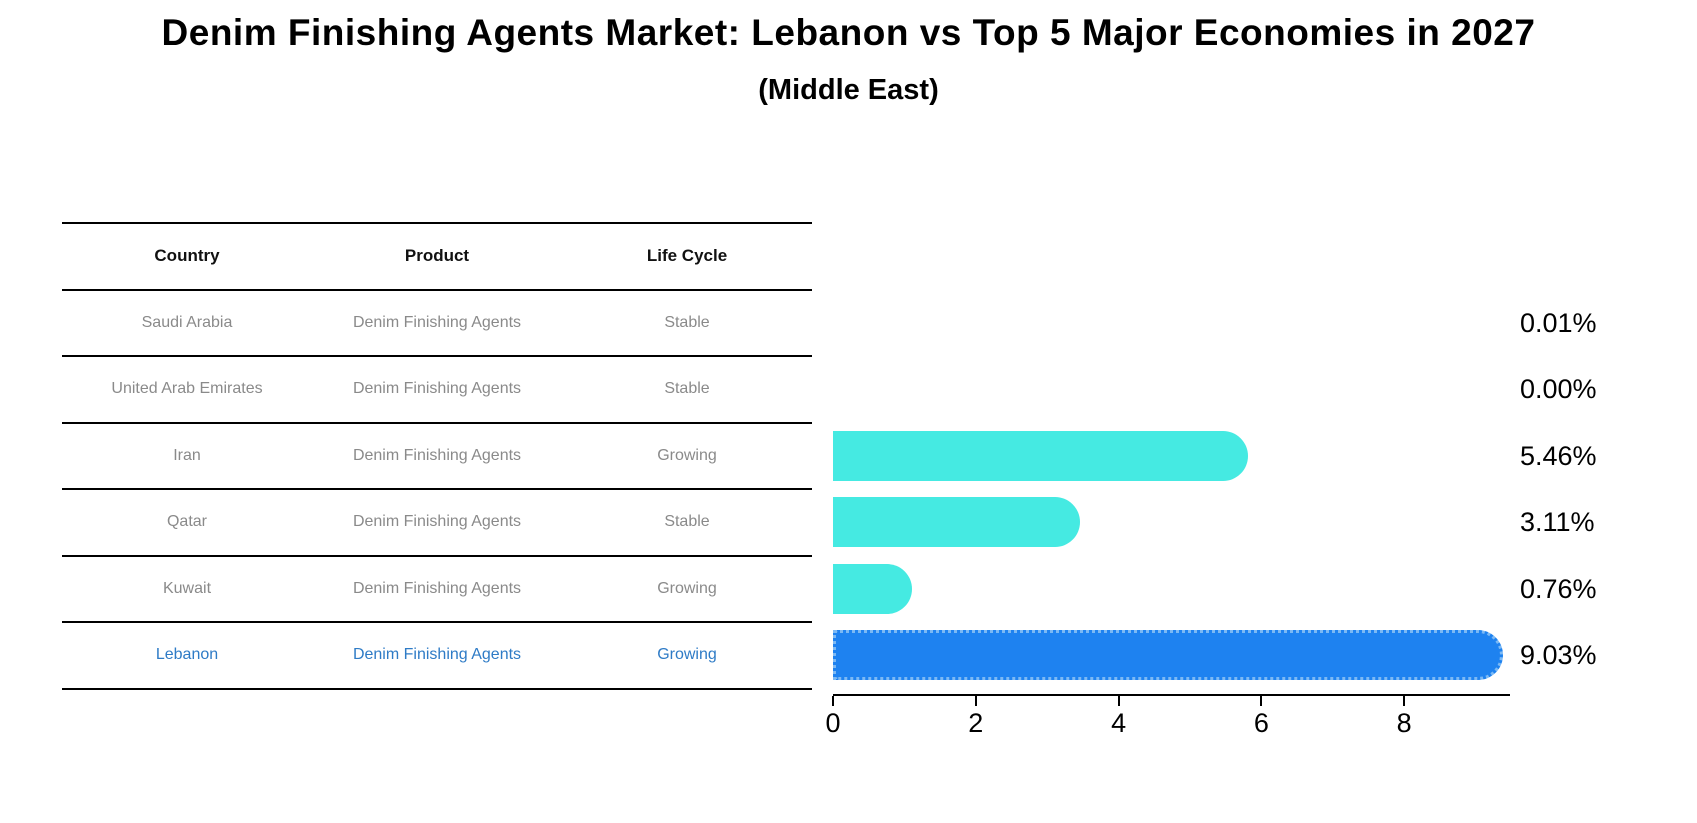 Image resolution: width=1697 pixels, height=823 pixels. Describe the element at coordinates (1558, 455) in the screenshot. I see `value-label: 5.46%` at that location.